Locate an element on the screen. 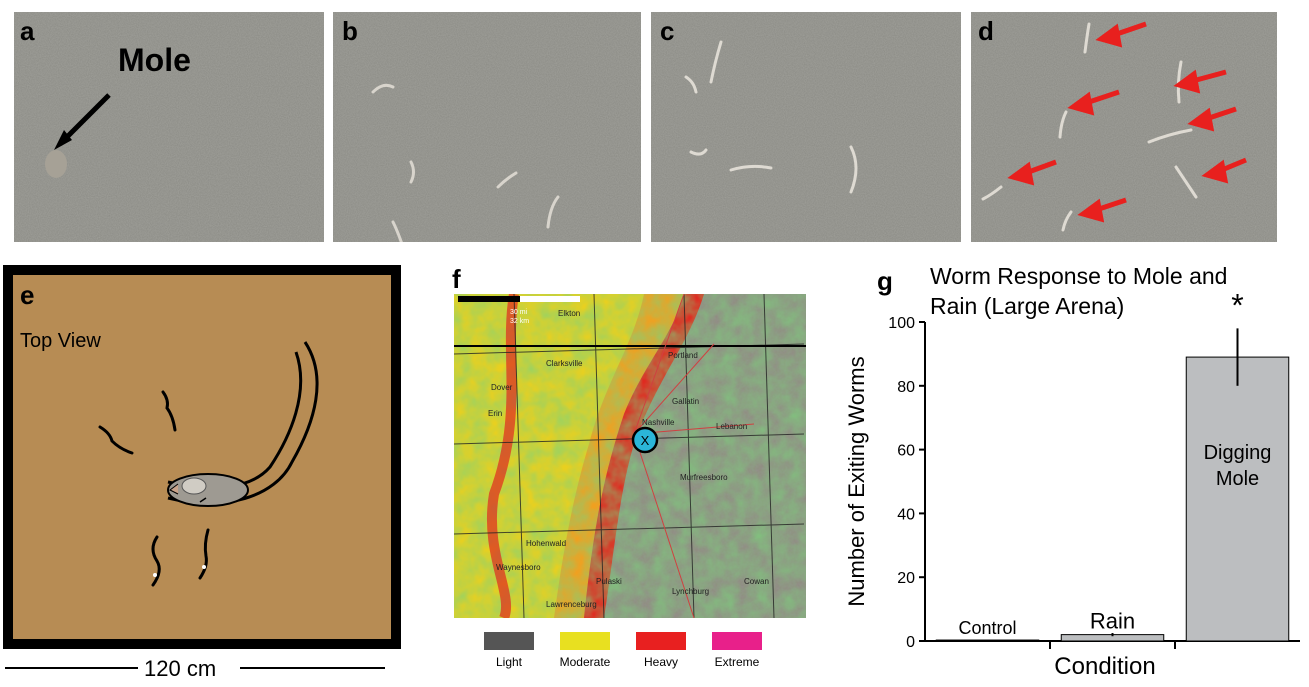  panel-label-d: d is located at coordinates (986, 31).